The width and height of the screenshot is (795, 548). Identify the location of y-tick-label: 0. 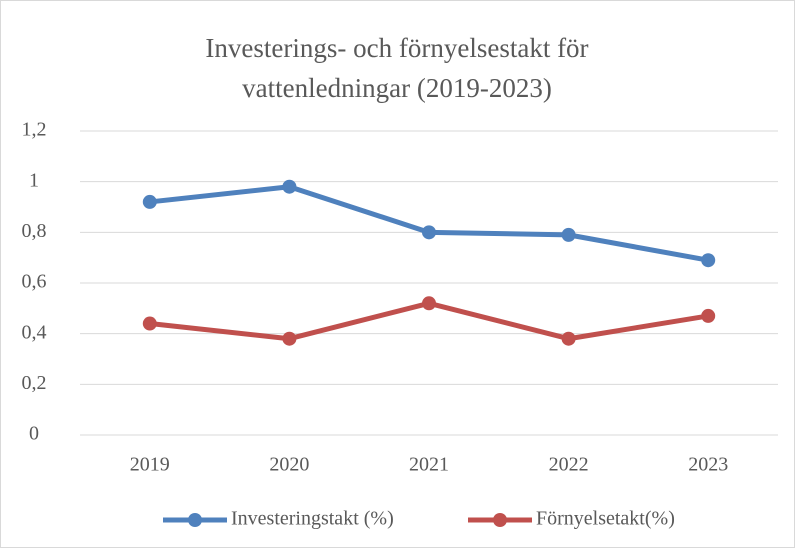
(34, 434).